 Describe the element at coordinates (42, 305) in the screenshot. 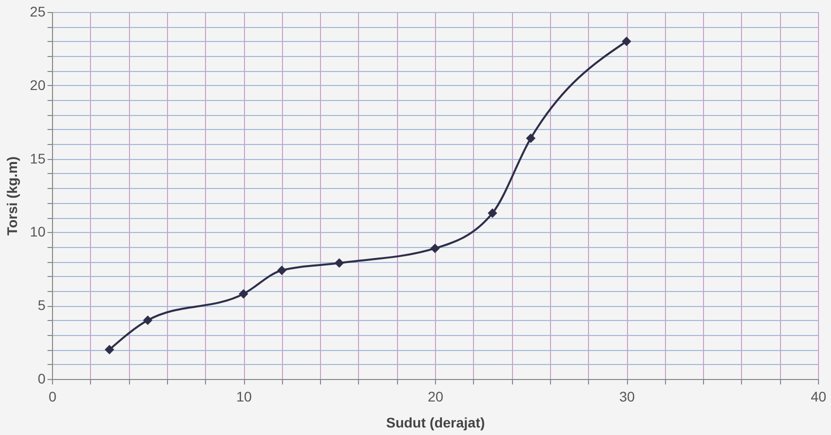

I see `y-tick-label: 5` at that location.